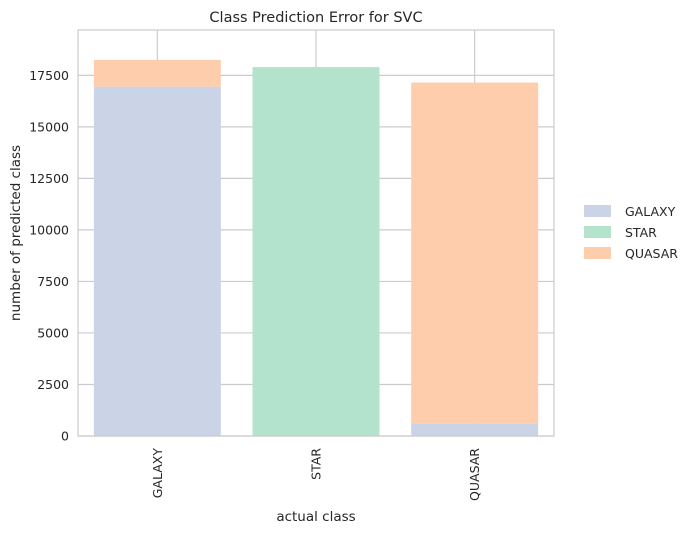 This screenshot has height=534, width=698. I want to click on legend-swatch-galaxy, so click(597, 211).